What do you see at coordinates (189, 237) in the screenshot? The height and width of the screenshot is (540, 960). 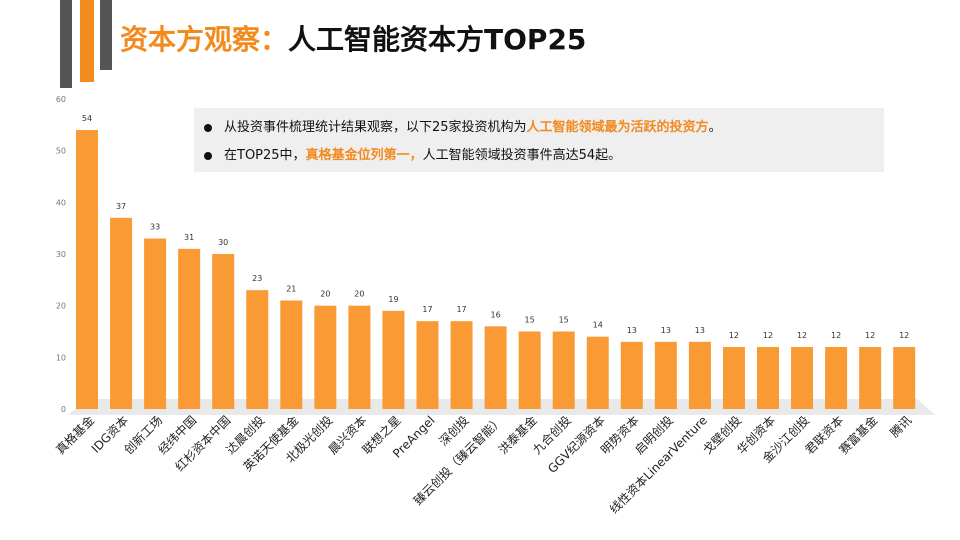 I see `data-label: 31` at bounding box center [189, 237].